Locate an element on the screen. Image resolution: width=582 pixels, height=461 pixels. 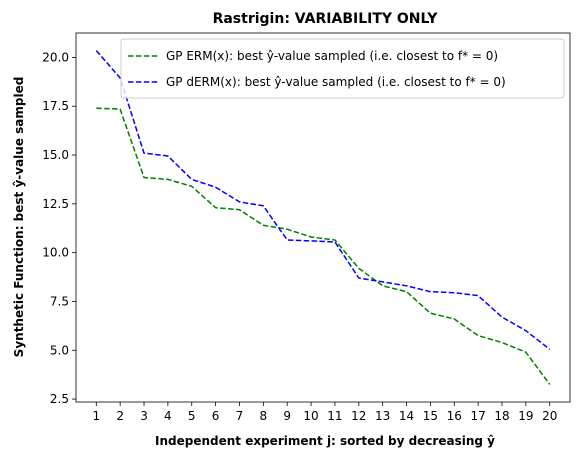
y-tick-label: 17.5 is located at coordinates (55, 106).